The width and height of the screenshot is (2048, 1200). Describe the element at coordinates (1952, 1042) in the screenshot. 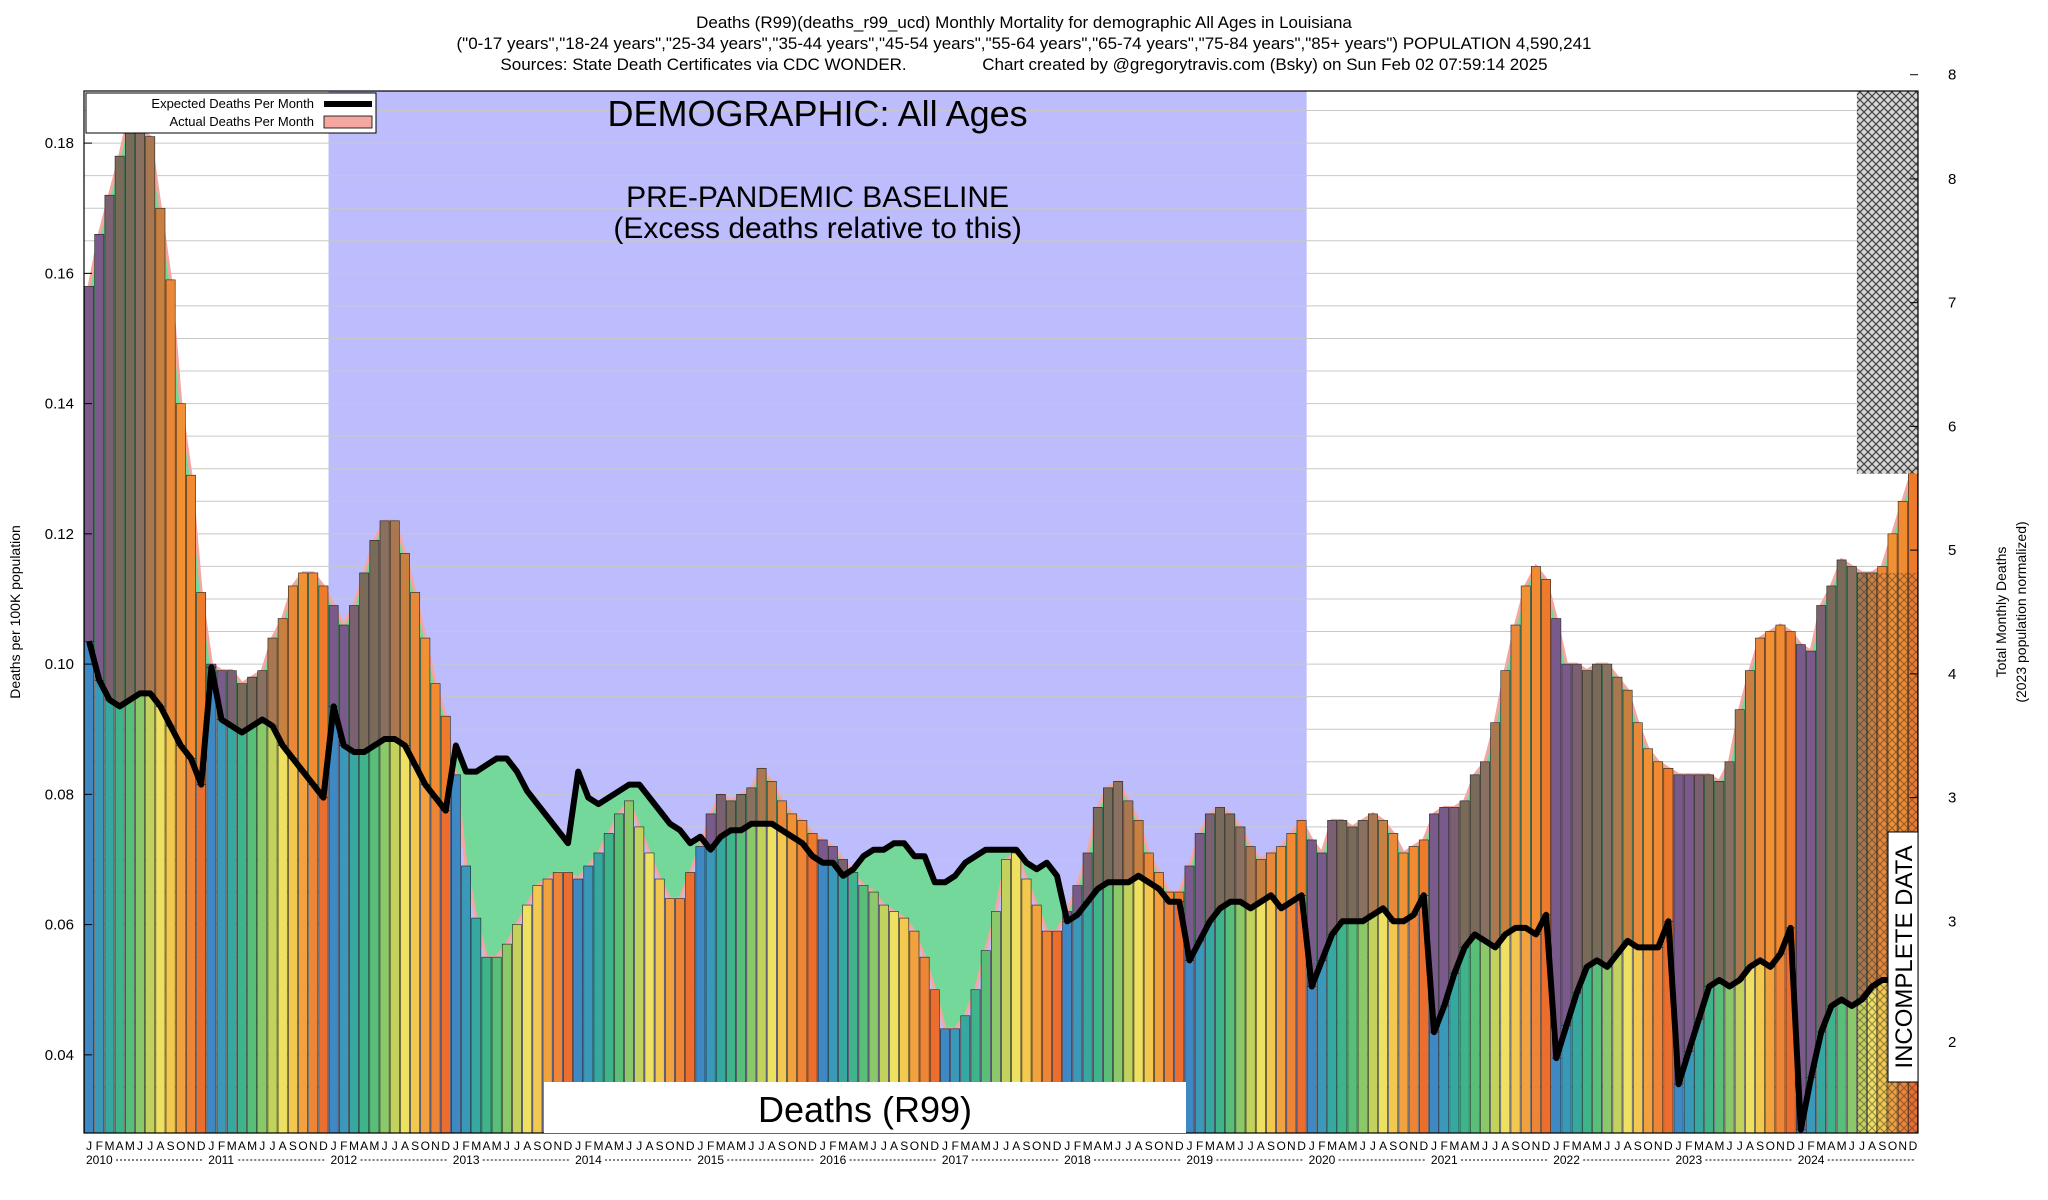

I see `y2-tick-label: 2` at that location.